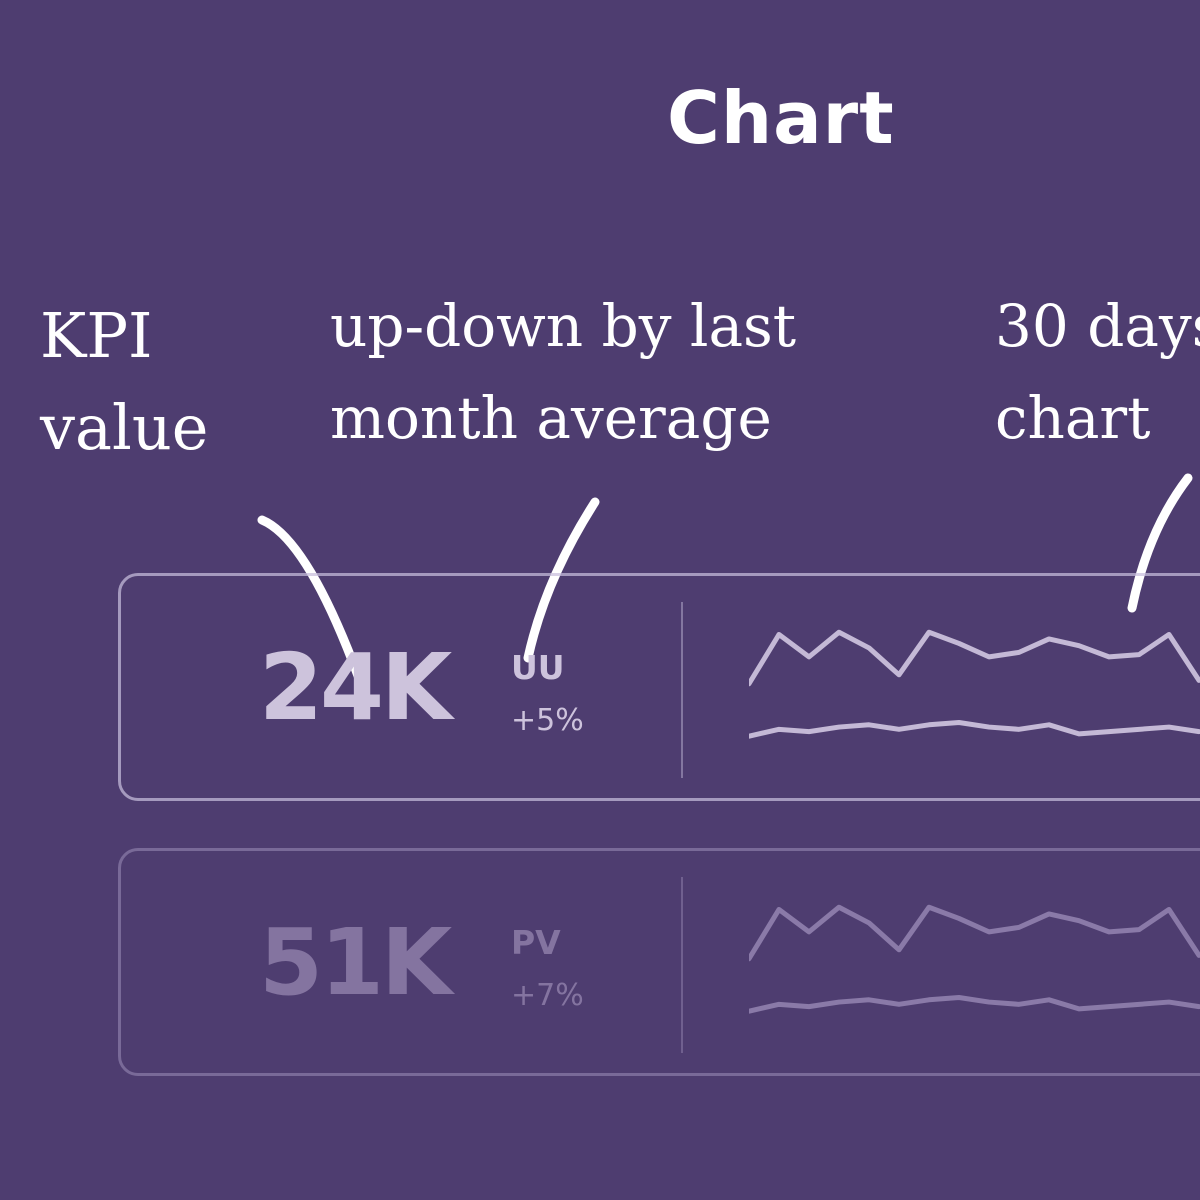  What do you see at coordinates (1073, 418) in the screenshot?
I see `annotation-line: chart` at bounding box center [1073, 418].